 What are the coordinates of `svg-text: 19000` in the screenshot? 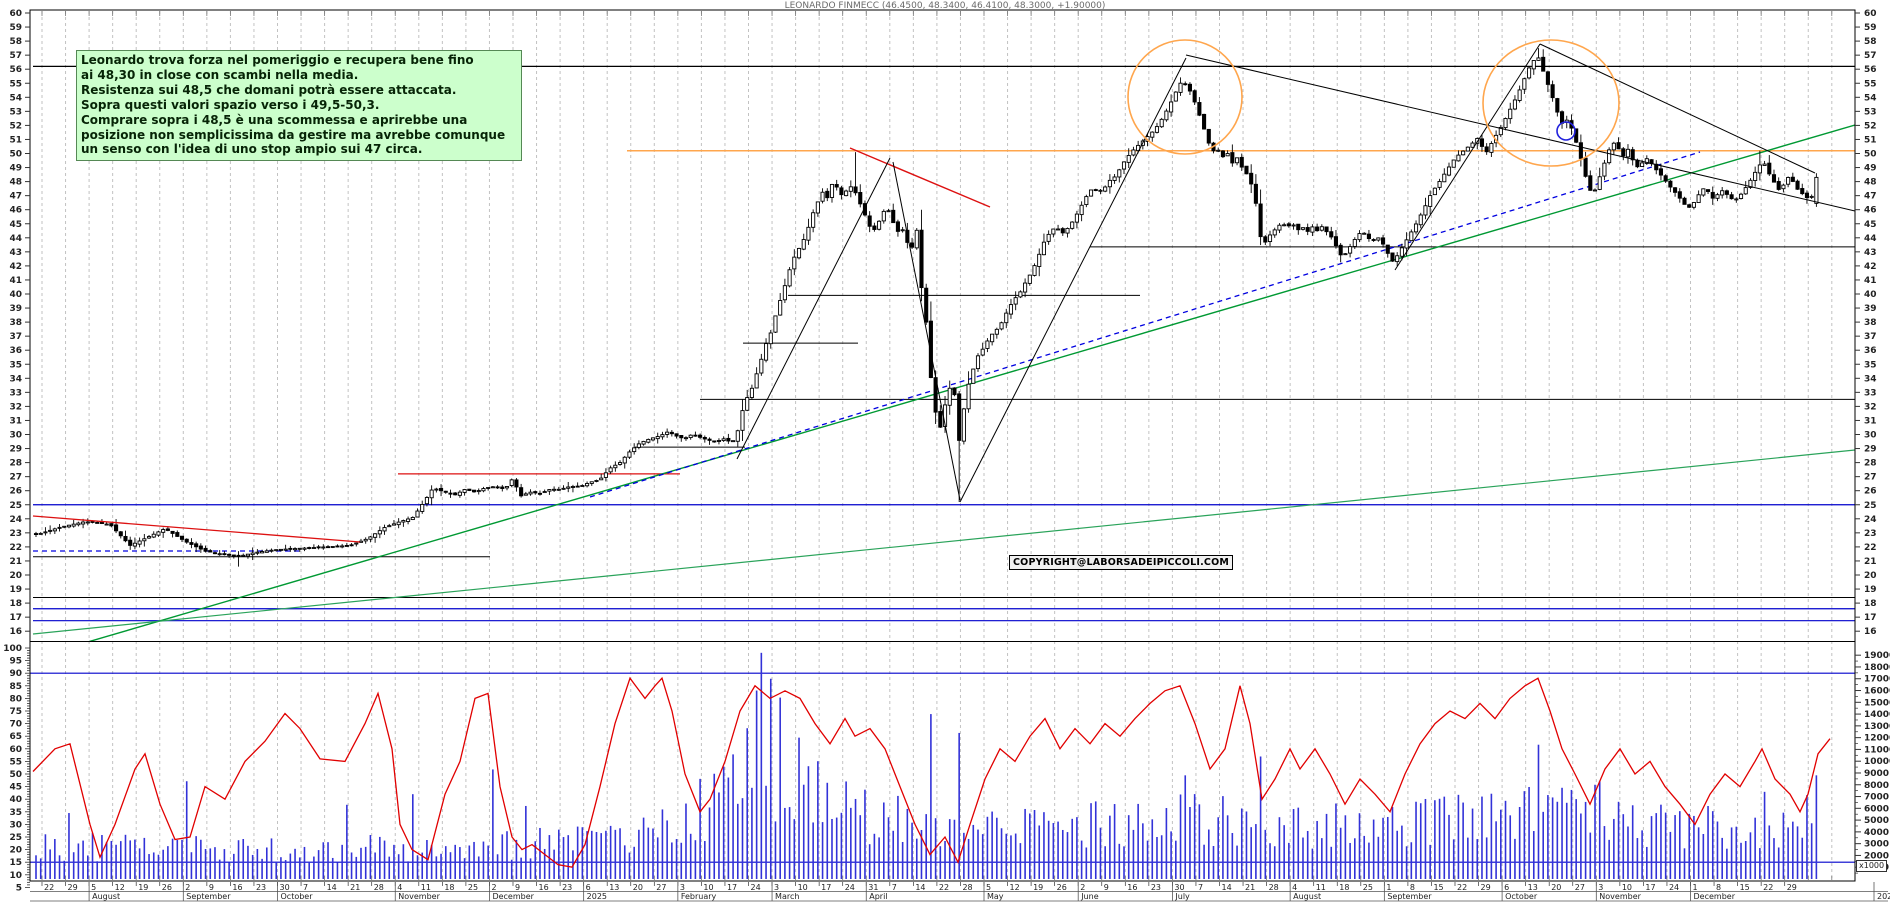 It's located at (1877, 656).